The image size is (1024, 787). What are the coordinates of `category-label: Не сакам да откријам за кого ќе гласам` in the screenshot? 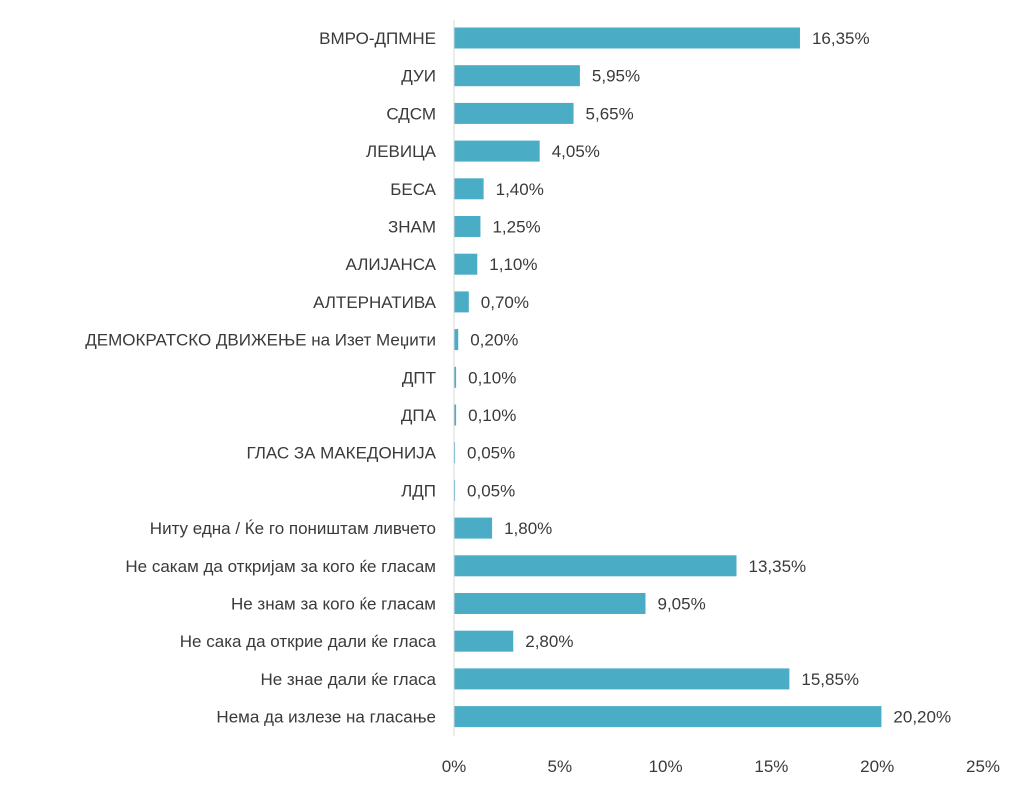 It's located at (280, 566).